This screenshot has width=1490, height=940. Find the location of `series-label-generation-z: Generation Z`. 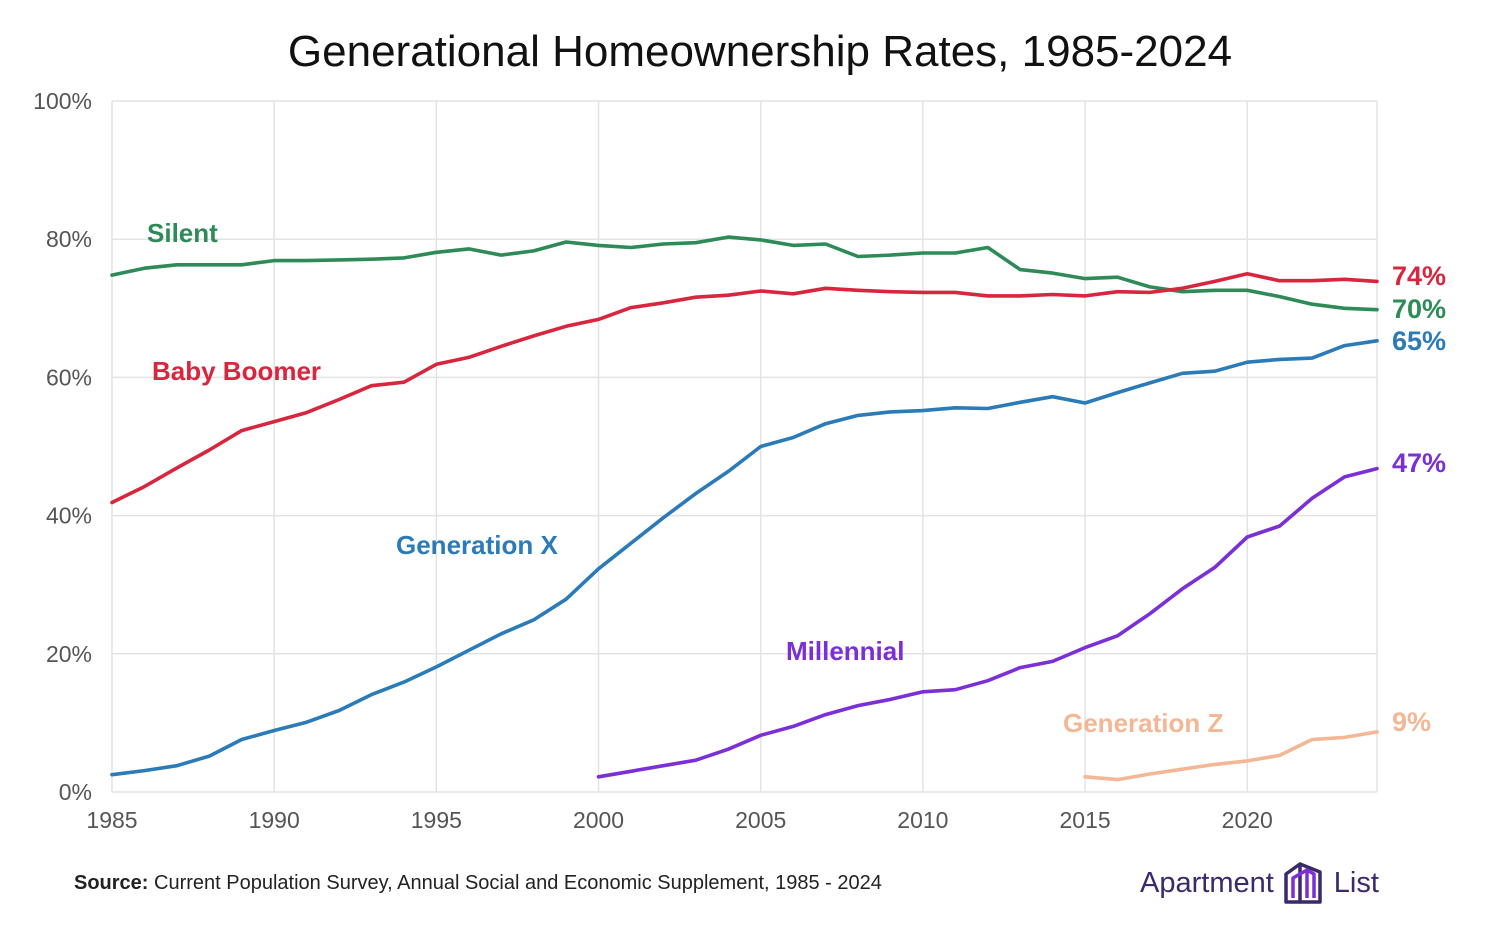

series-label-generation-z: Generation Z is located at coordinates (1143, 723).